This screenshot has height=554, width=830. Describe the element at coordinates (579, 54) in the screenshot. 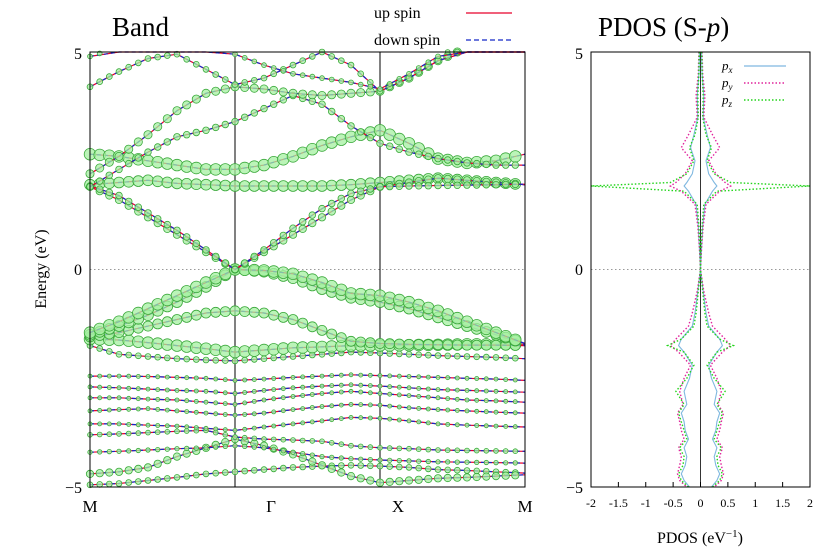

I see `pdos-ytick-top: 5` at that location.